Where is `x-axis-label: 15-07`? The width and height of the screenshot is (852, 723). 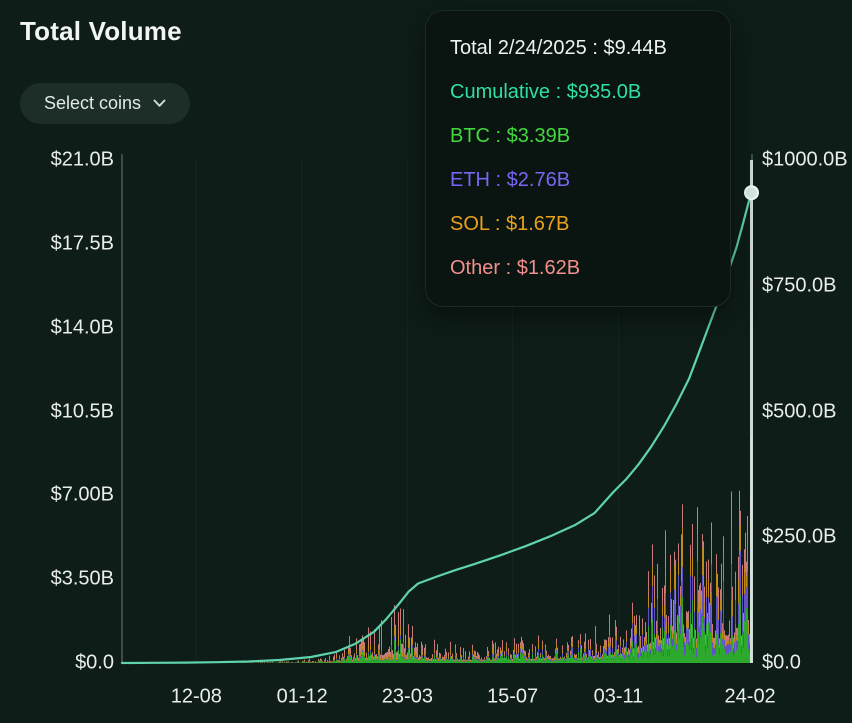 x-axis-label: 15-07 is located at coordinates (513, 696).